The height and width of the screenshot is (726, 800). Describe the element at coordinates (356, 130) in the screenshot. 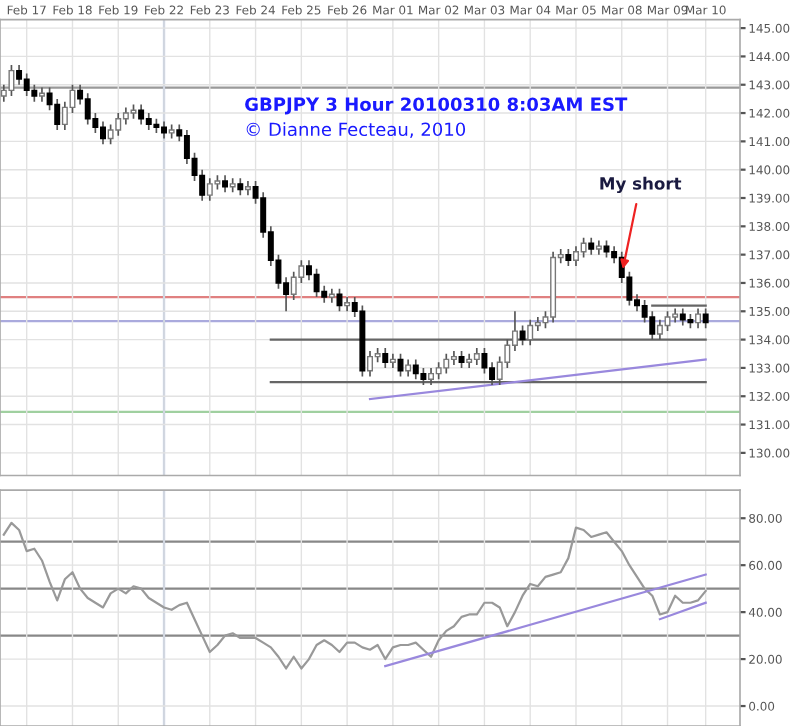

I see `text: © Dianne Fecteau, 2010` at that location.